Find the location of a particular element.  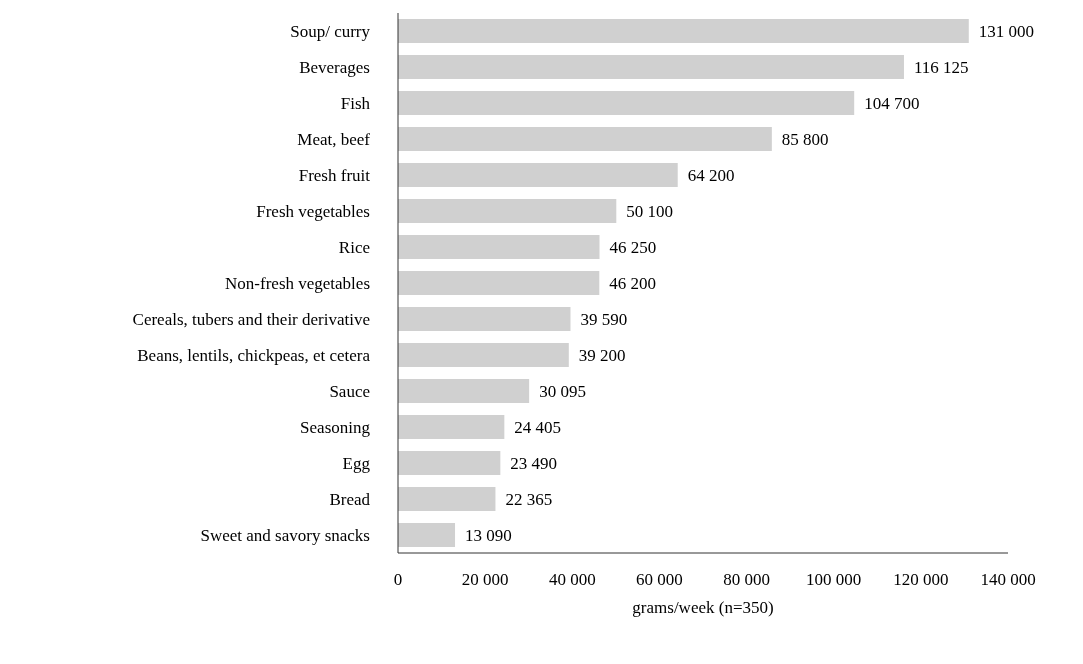

y-tick-label: Sauce is located at coordinates (349, 392).